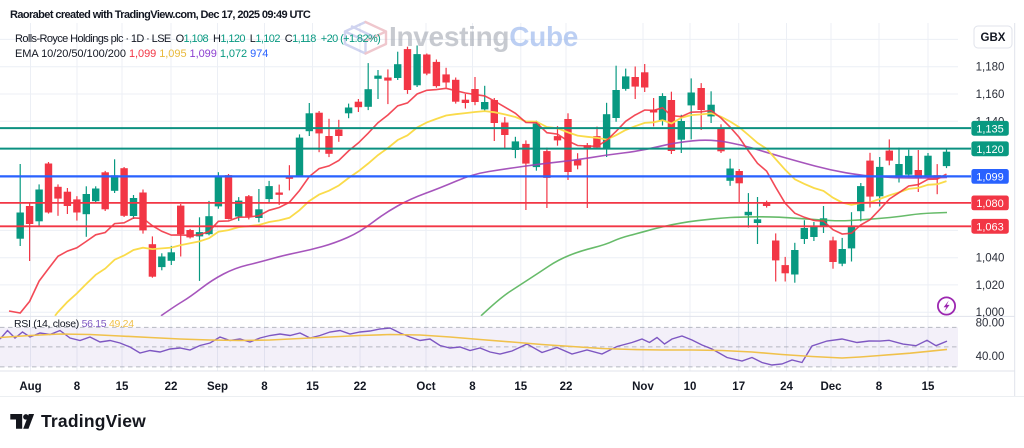  I want to click on svg-text: Dec, so click(831, 387).